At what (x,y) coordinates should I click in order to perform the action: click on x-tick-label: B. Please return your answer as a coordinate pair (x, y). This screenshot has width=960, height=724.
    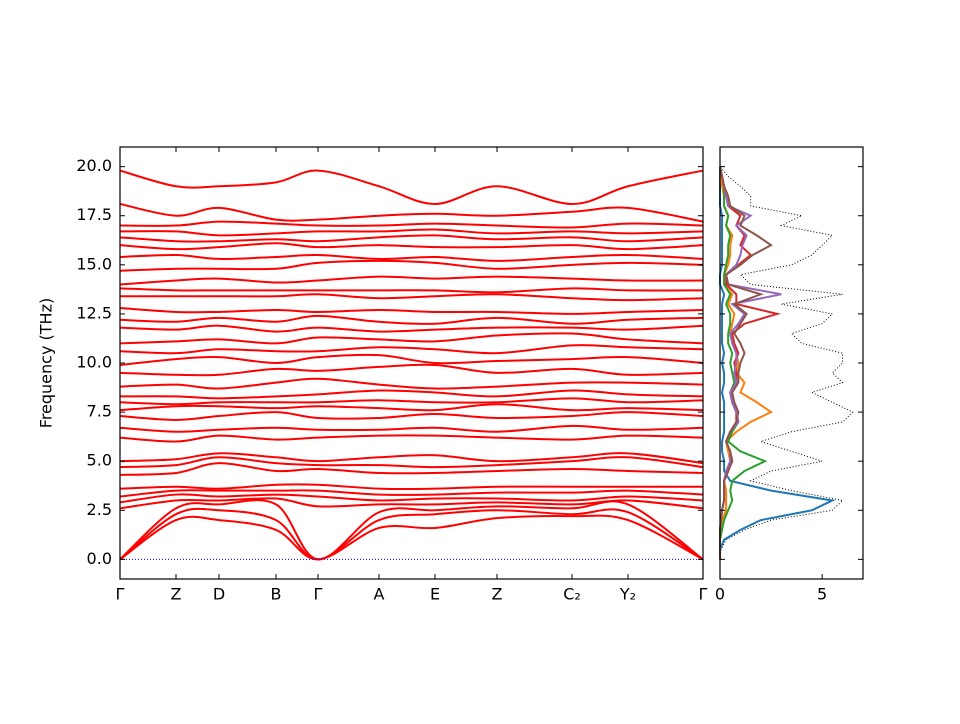
    Looking at the image, I should click on (276, 594).